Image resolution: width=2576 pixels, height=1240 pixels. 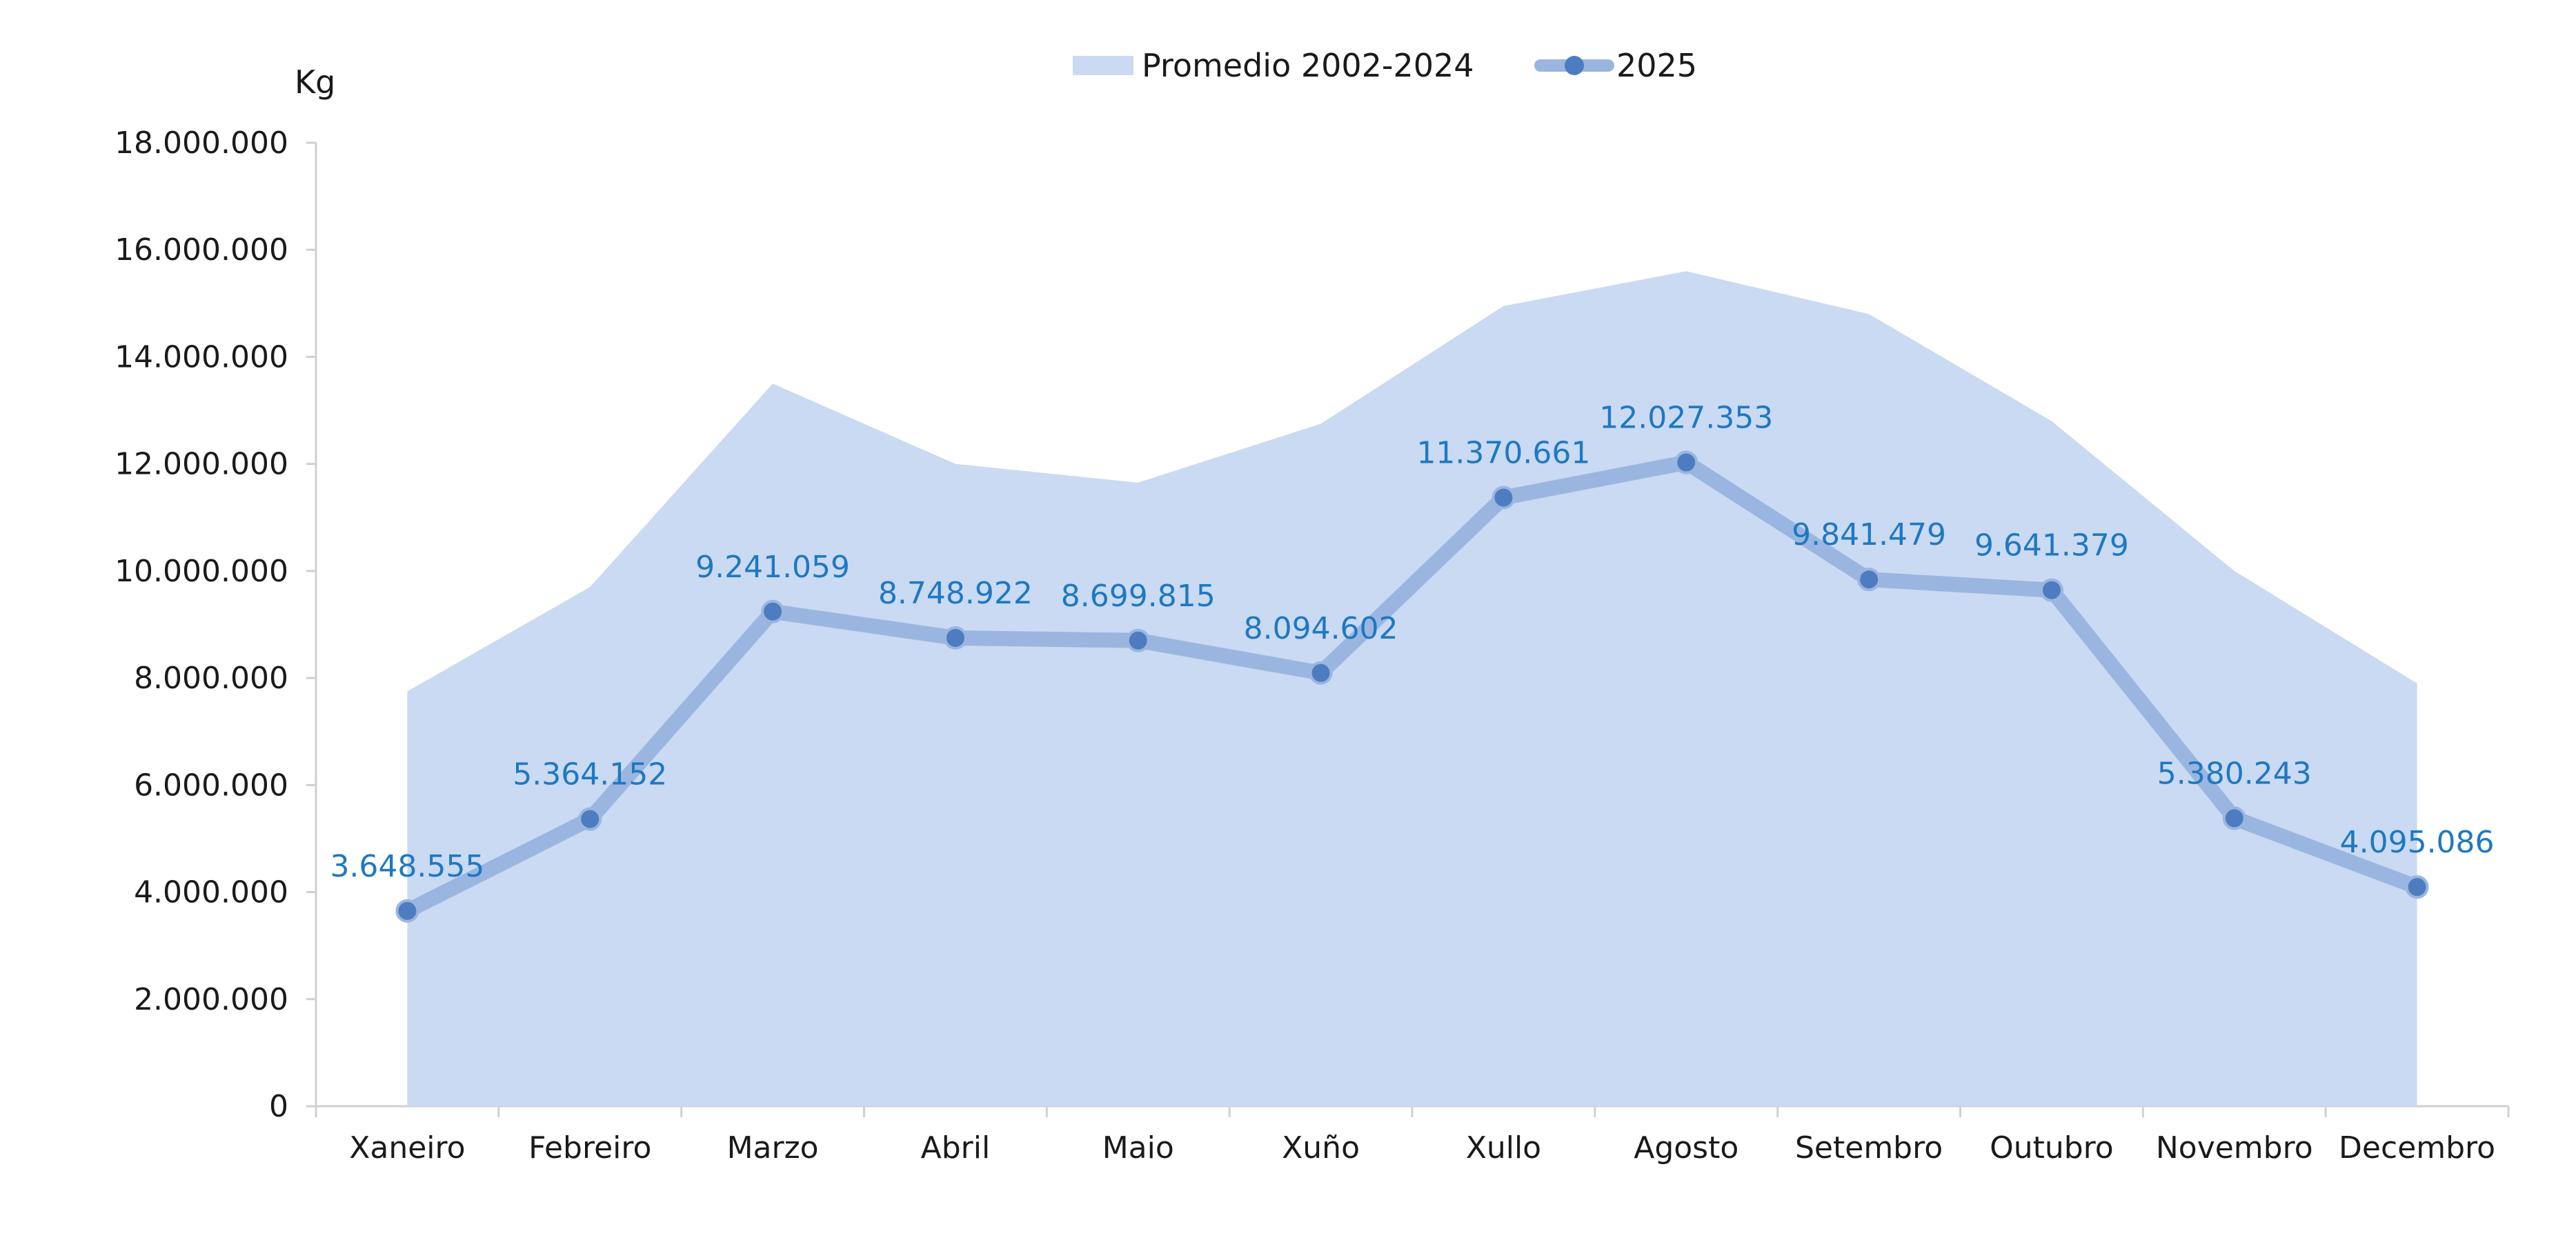 I want to click on data-label-2025: 11.370.661, so click(x=1503, y=453).